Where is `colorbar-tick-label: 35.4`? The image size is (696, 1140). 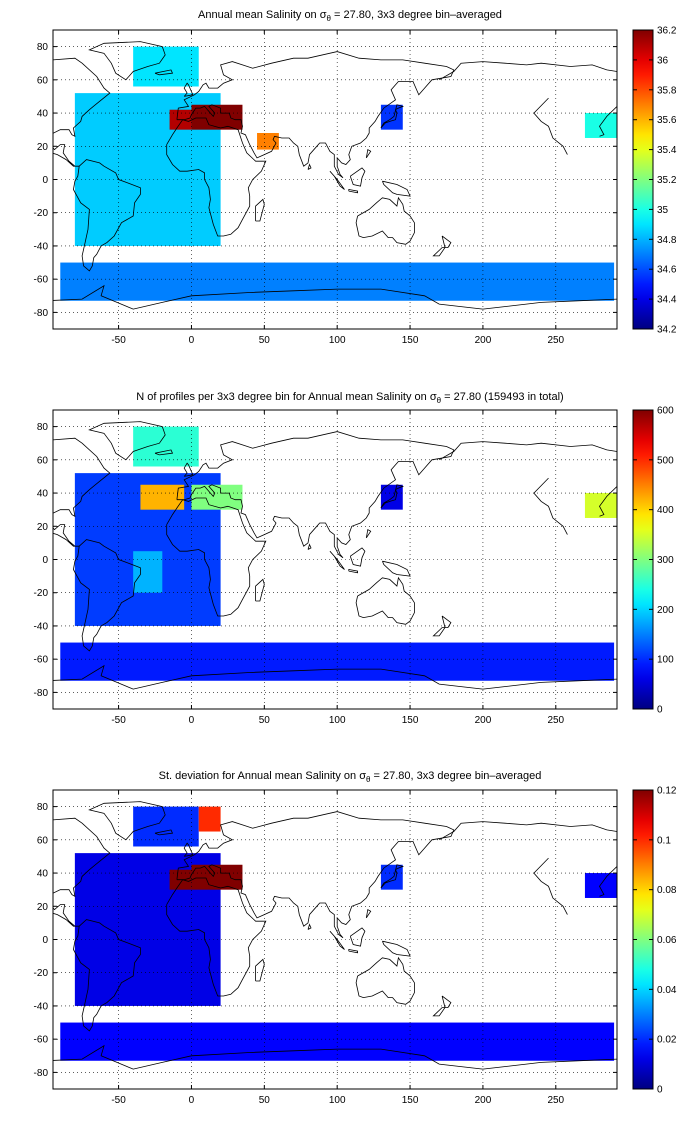 colorbar-tick-label: 35.4 is located at coordinates (667, 150).